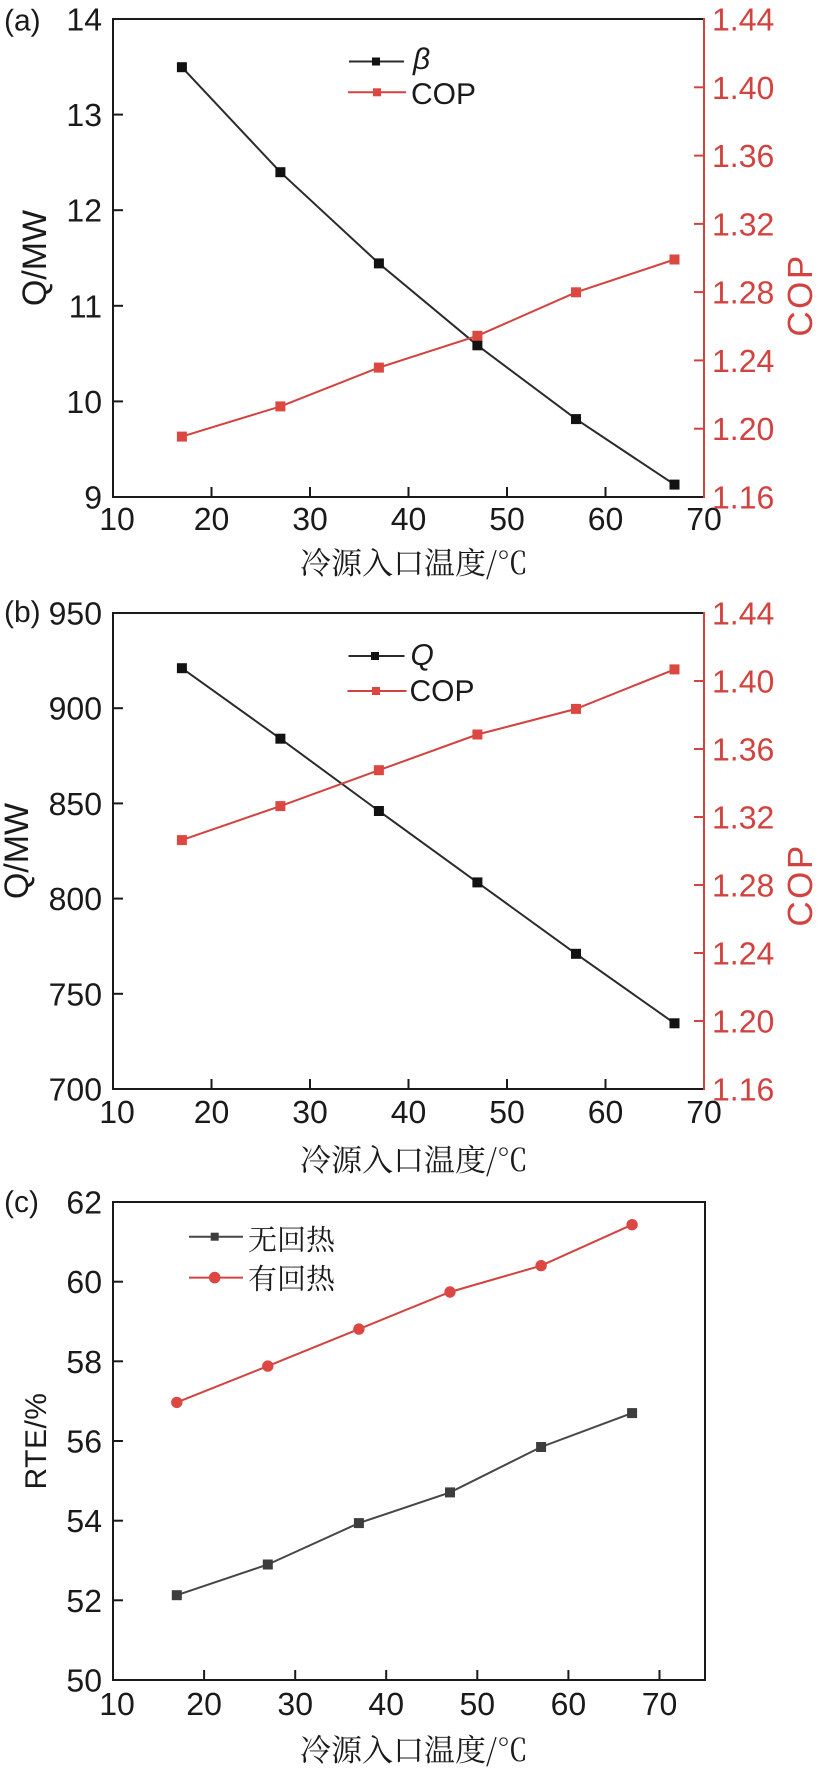  What do you see at coordinates (22, 612) in the screenshot?
I see `svg-text: (b)` at bounding box center [22, 612].